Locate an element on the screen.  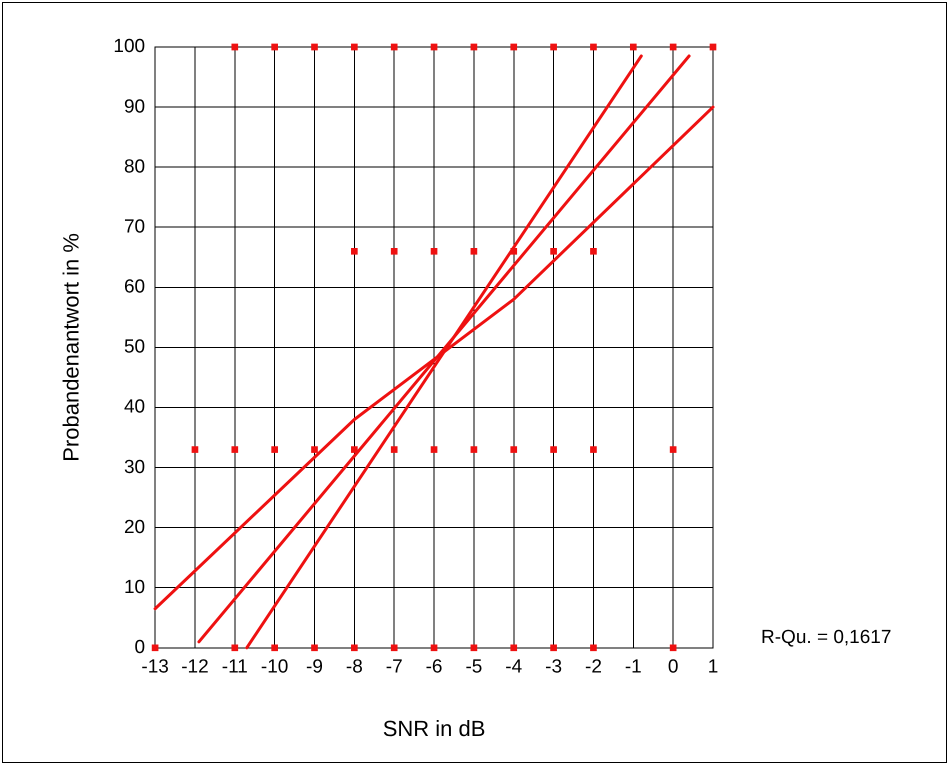
x-axis-title: SNR in dB is located at coordinates (434, 728).